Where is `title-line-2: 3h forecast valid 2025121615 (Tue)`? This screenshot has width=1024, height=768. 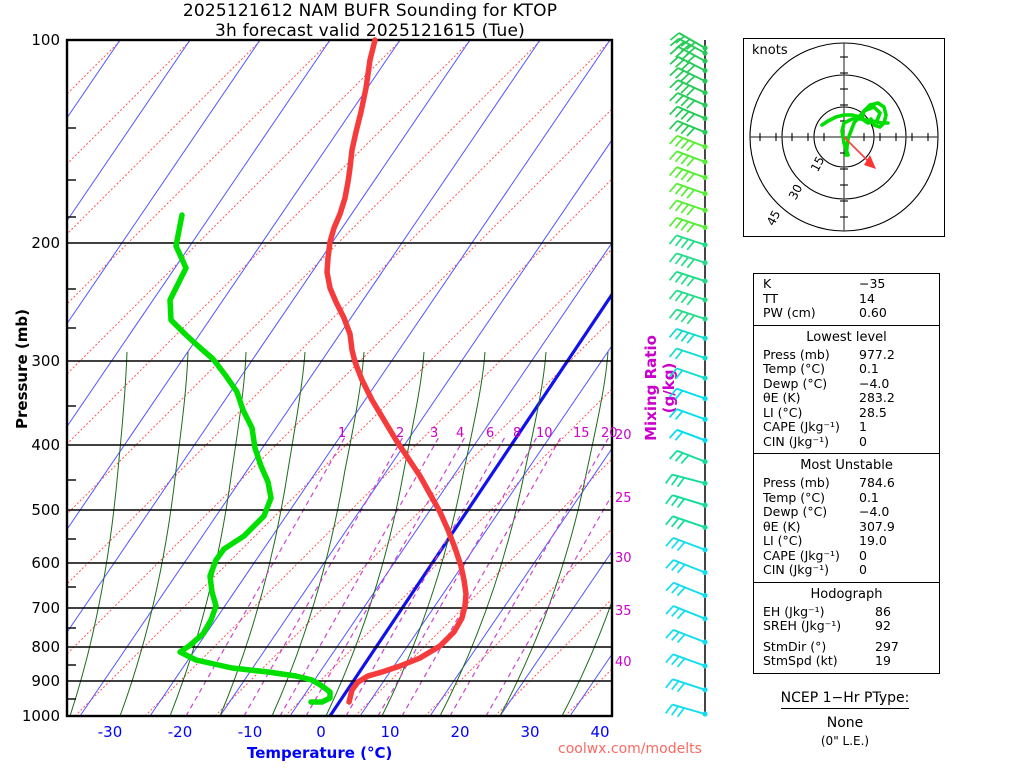 title-line-2: 3h forecast valid 2025121615 (Tue) is located at coordinates (370, 31).